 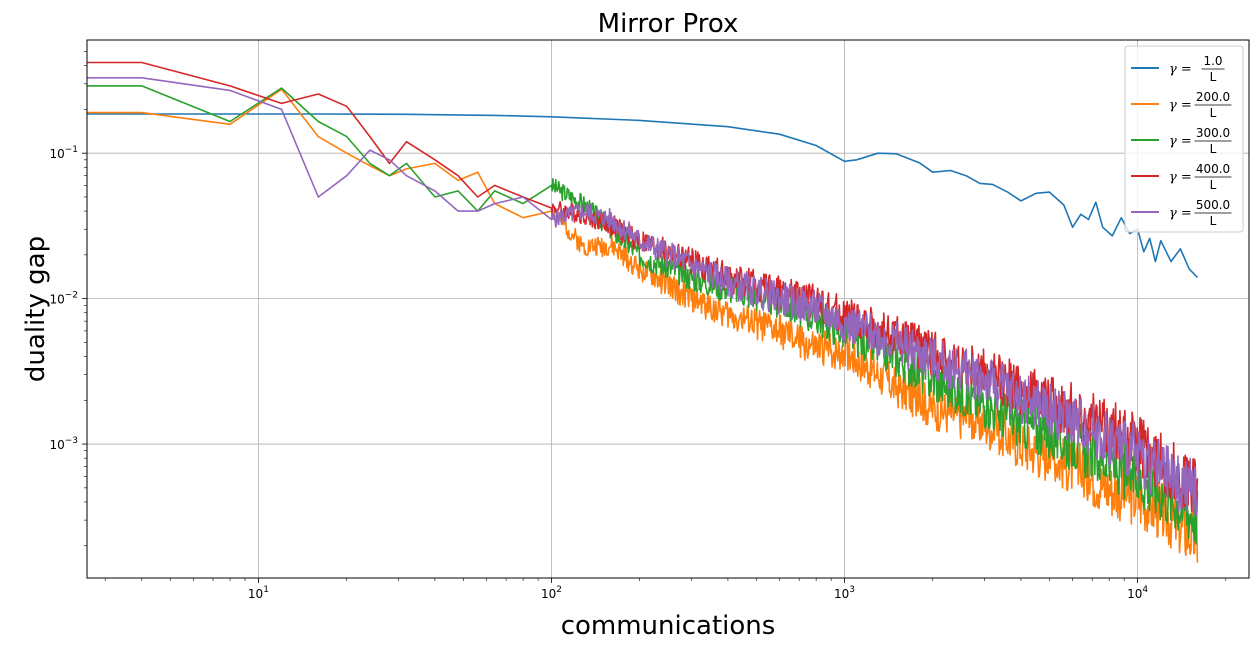 I want to click on legend-numerator: 1.0, so click(x=1212, y=61).